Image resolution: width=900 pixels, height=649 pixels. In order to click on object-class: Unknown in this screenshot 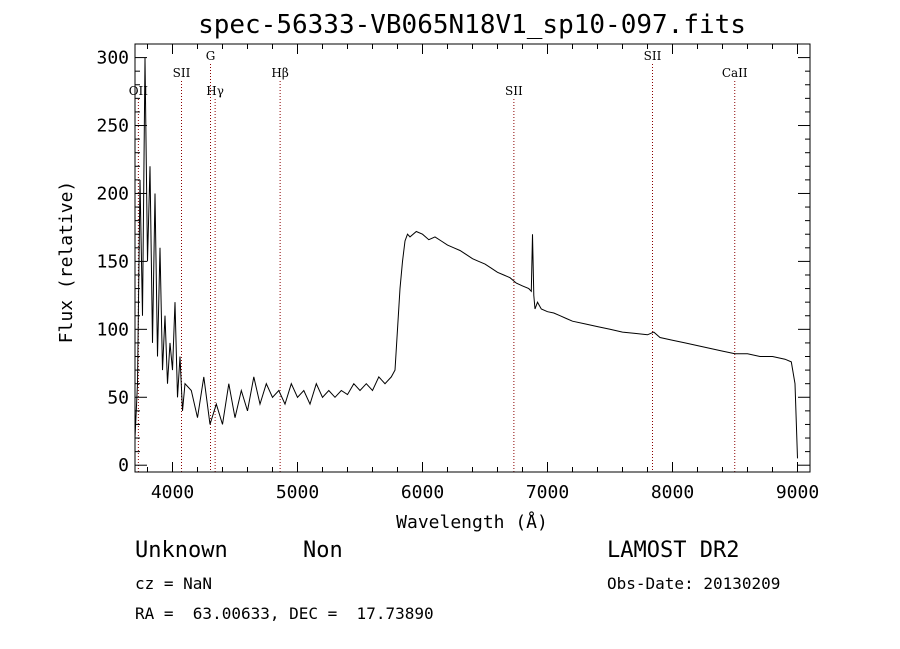, I will do `click(181, 550)`.